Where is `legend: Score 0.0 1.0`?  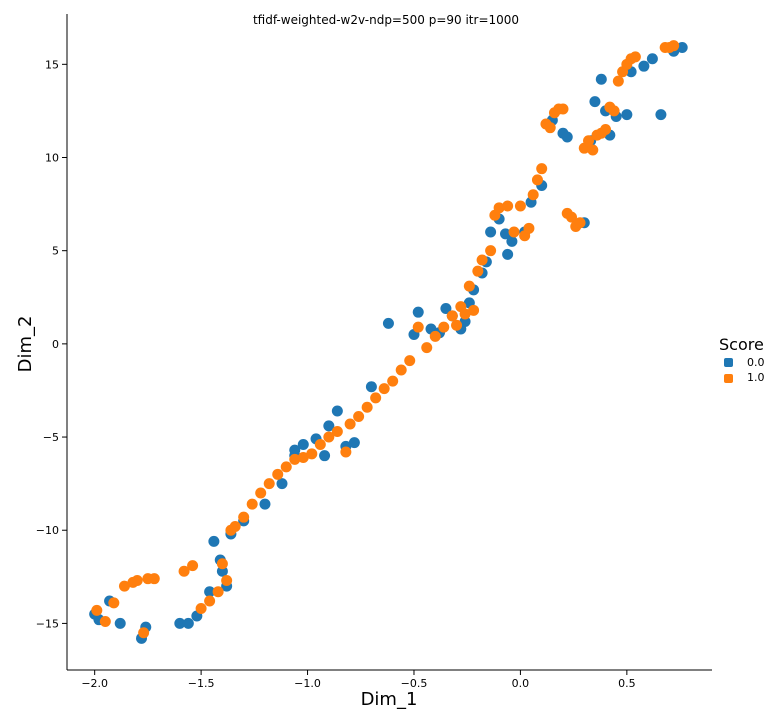 legend: Score 0.0 1.0 is located at coordinates (742, 359).